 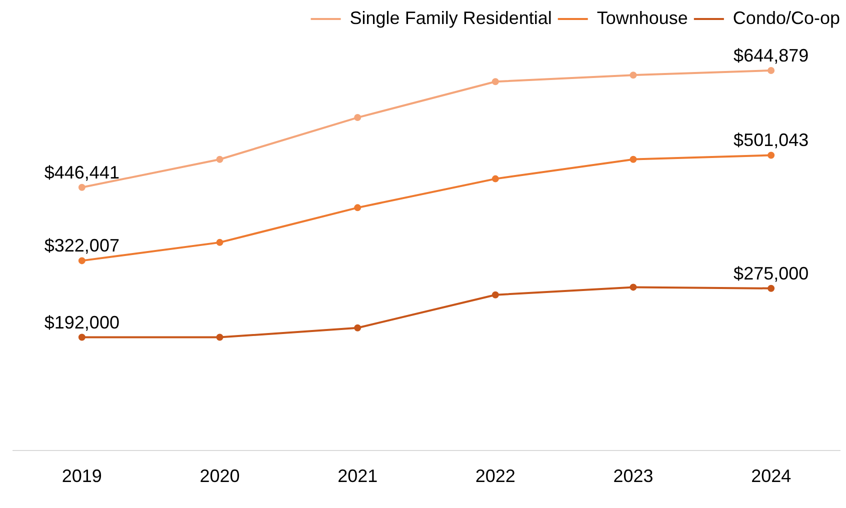 I want to click on x-tick-label: 2023, so click(x=633, y=476).